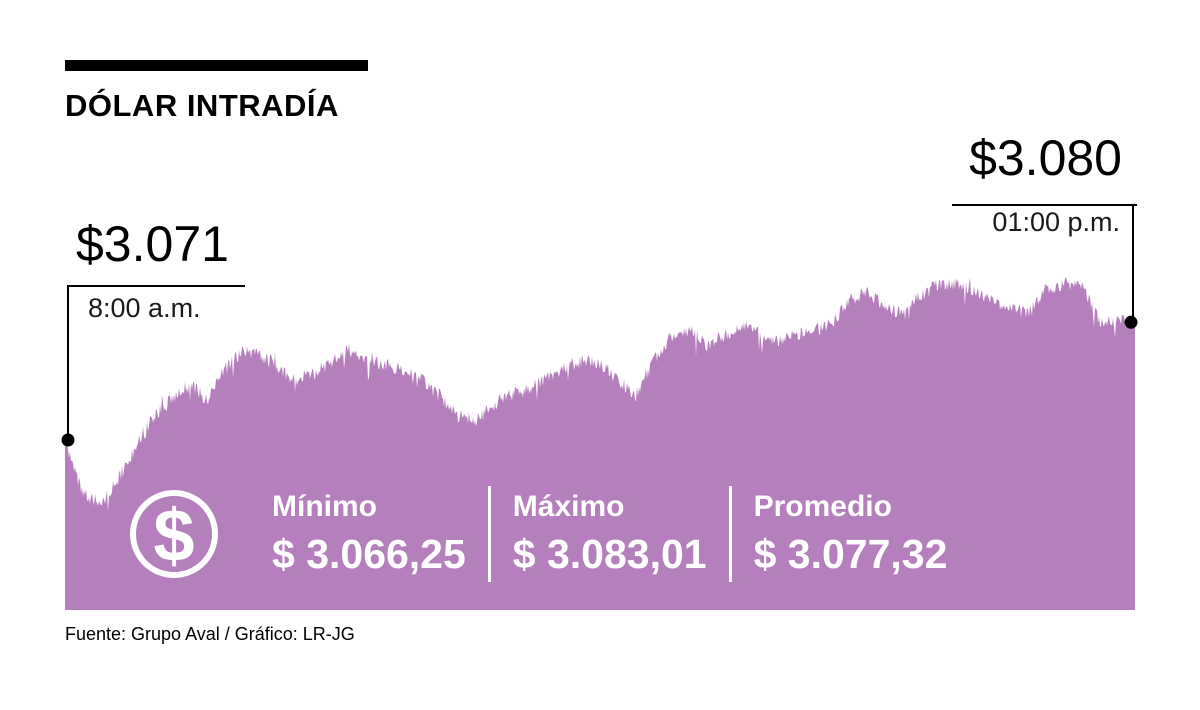 The height and width of the screenshot is (710, 1200). I want to click on stat-max: Máximo $ 3.083,01, so click(610, 534).